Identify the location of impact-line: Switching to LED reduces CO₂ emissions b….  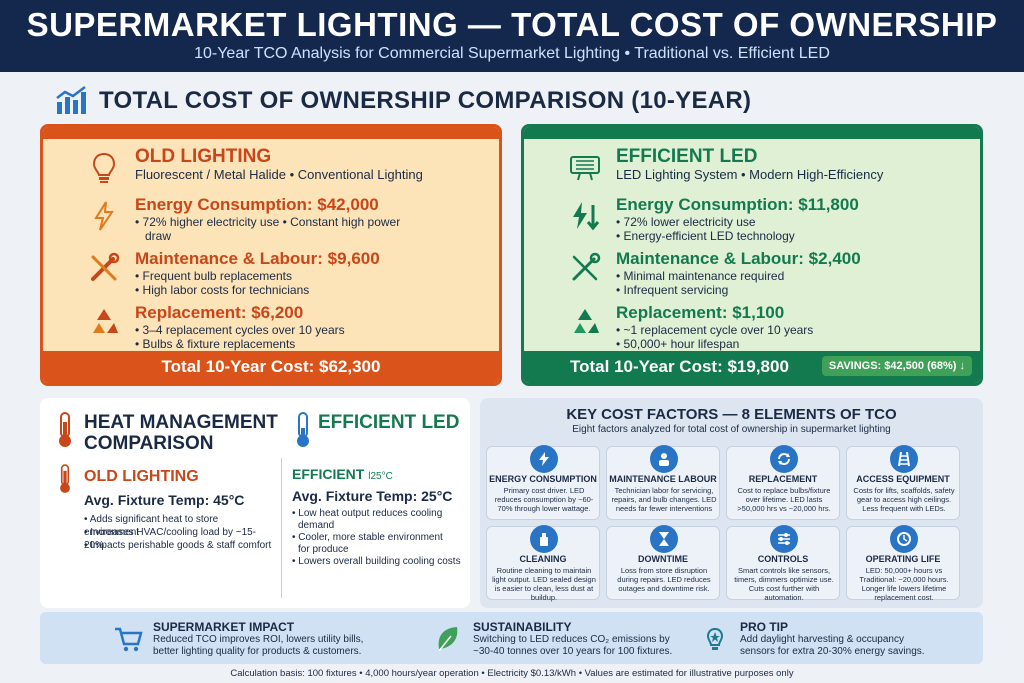
(571, 639).